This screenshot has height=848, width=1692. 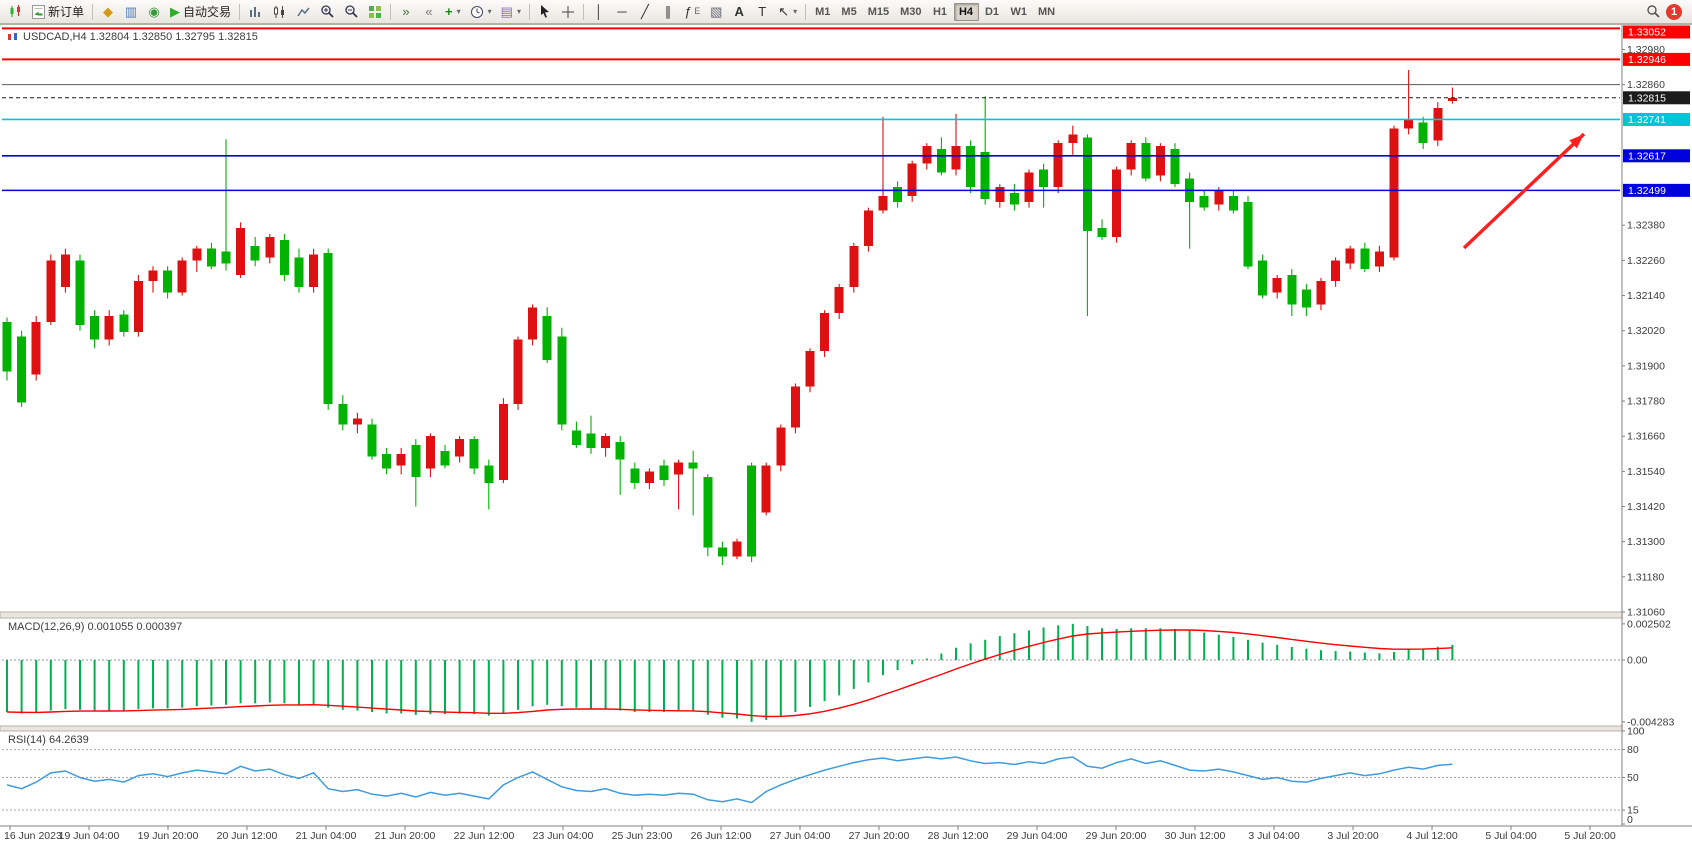 What do you see at coordinates (1524, 191) in the screenshot?
I see `trend-arrow` at bounding box center [1524, 191].